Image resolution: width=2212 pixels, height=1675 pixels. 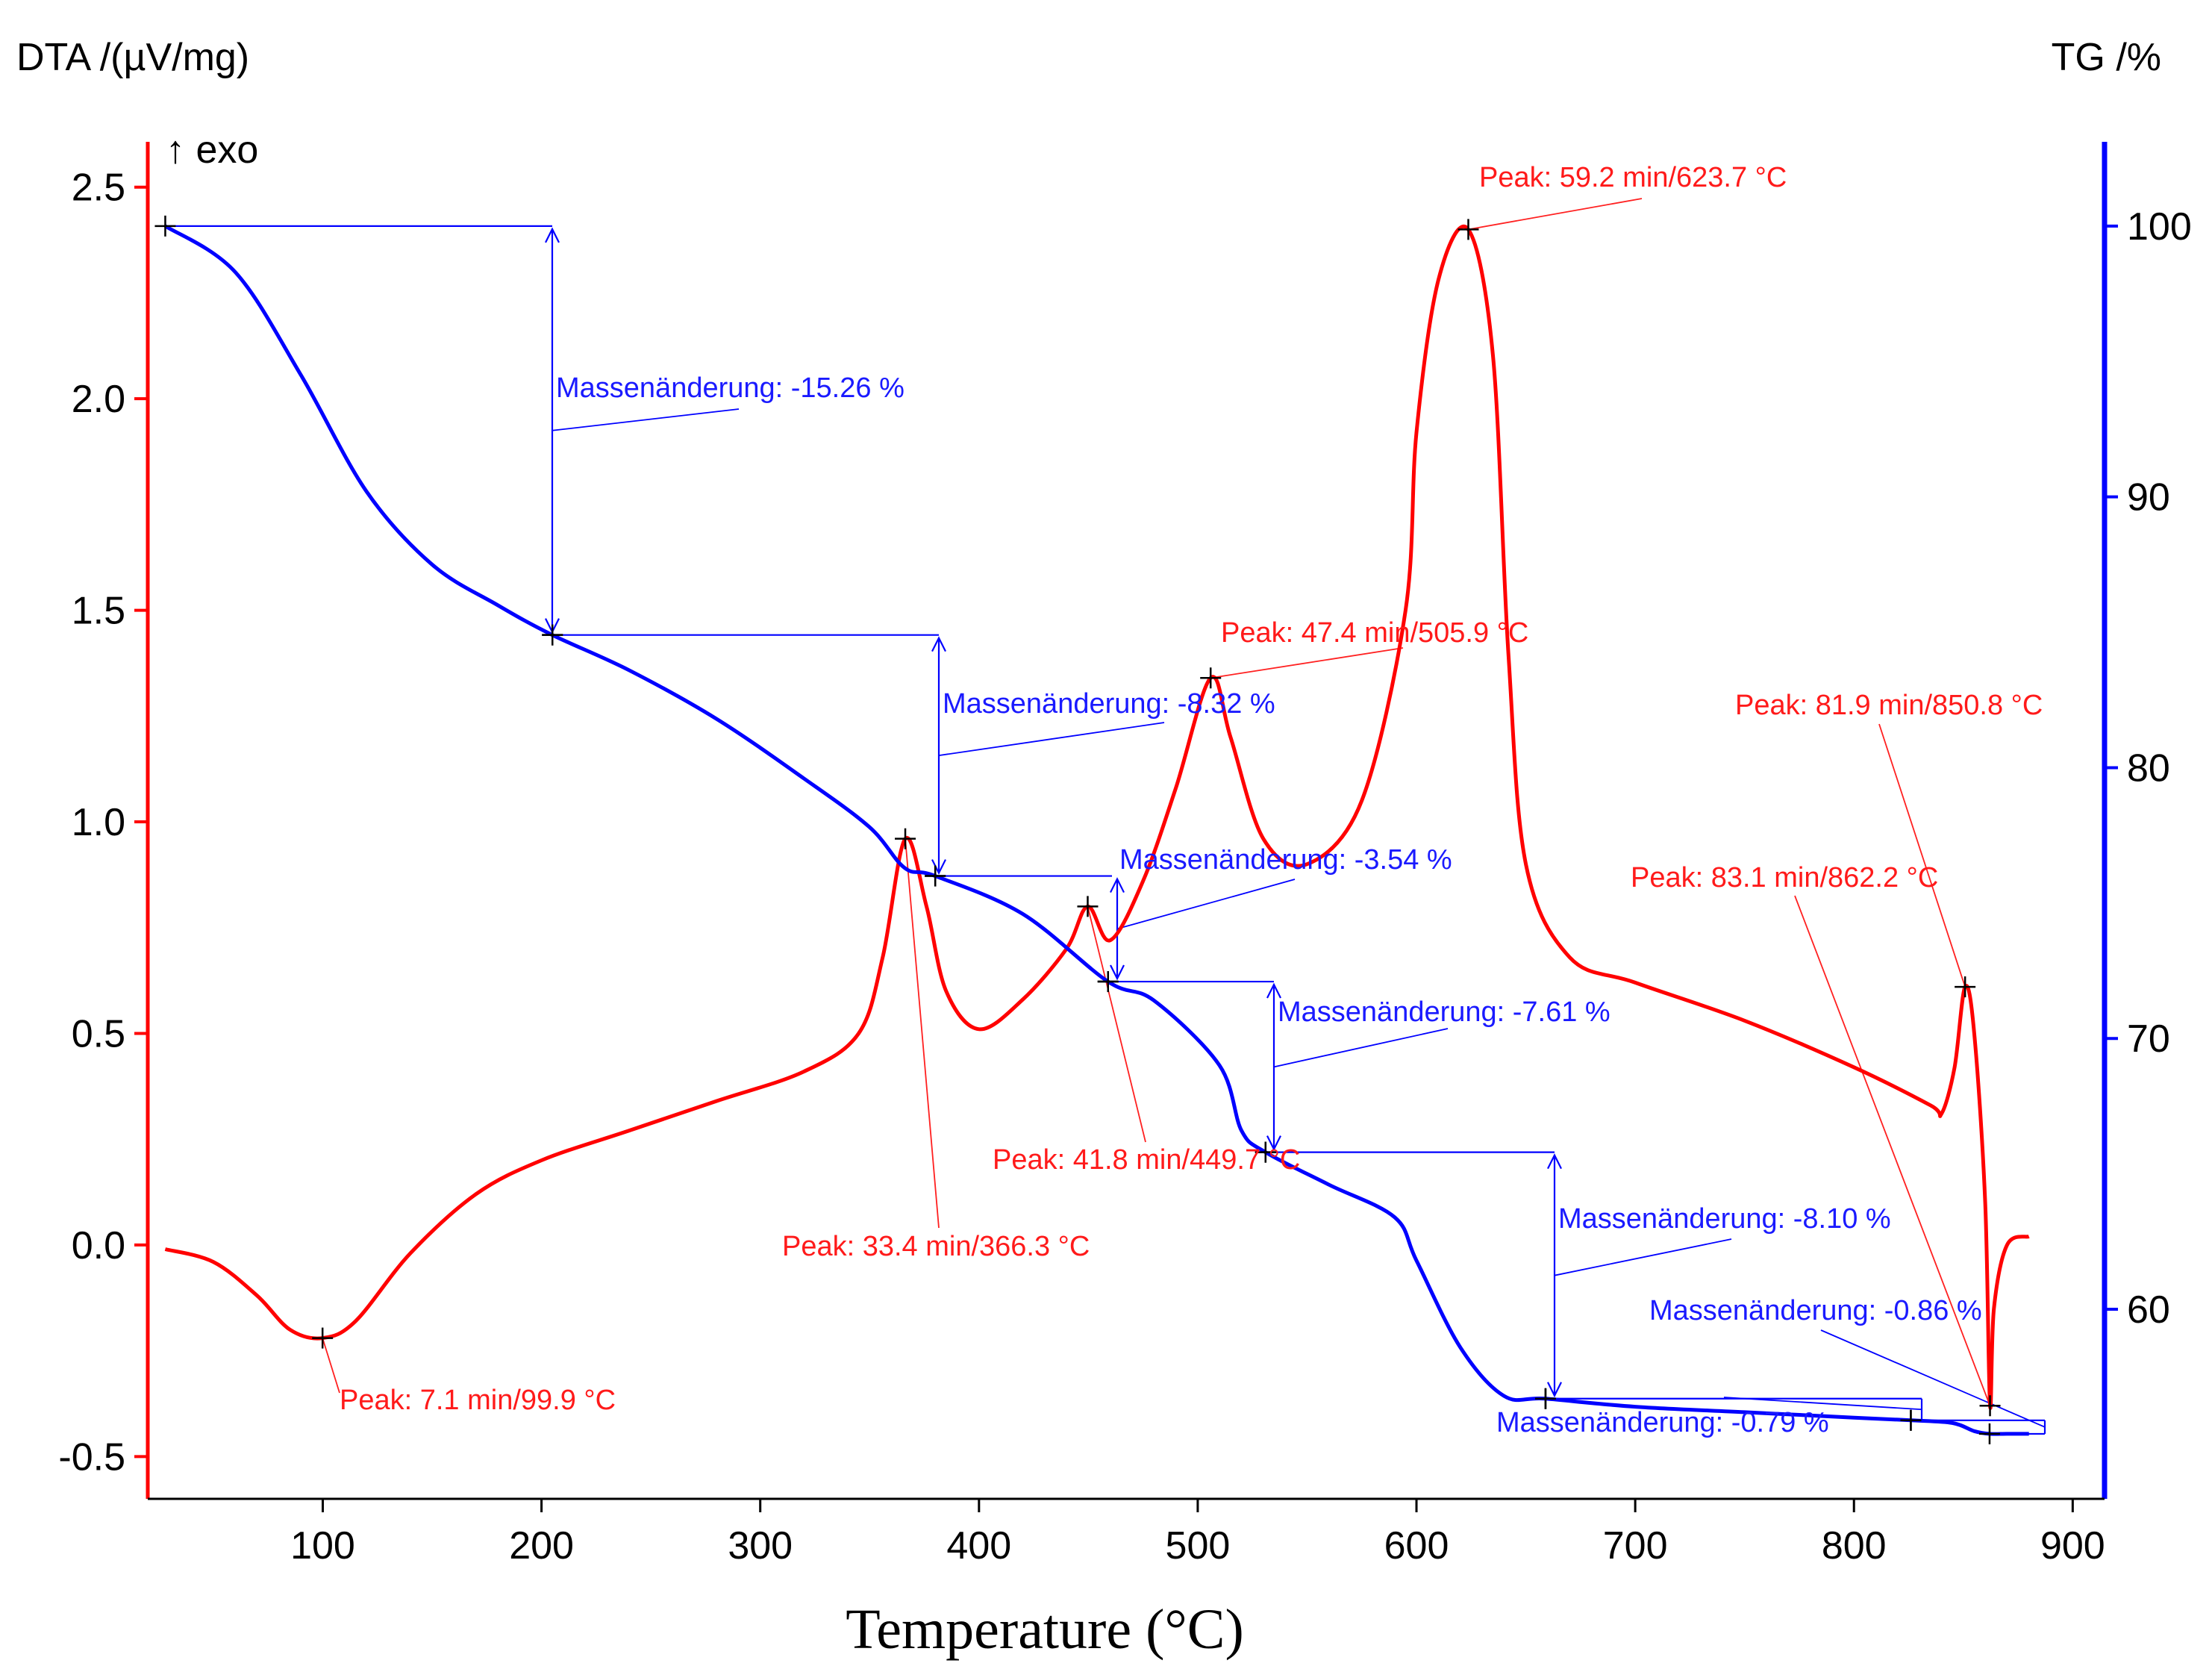 I want to click on y-right-tick-label: 60, so click(x=2149, y=1310).